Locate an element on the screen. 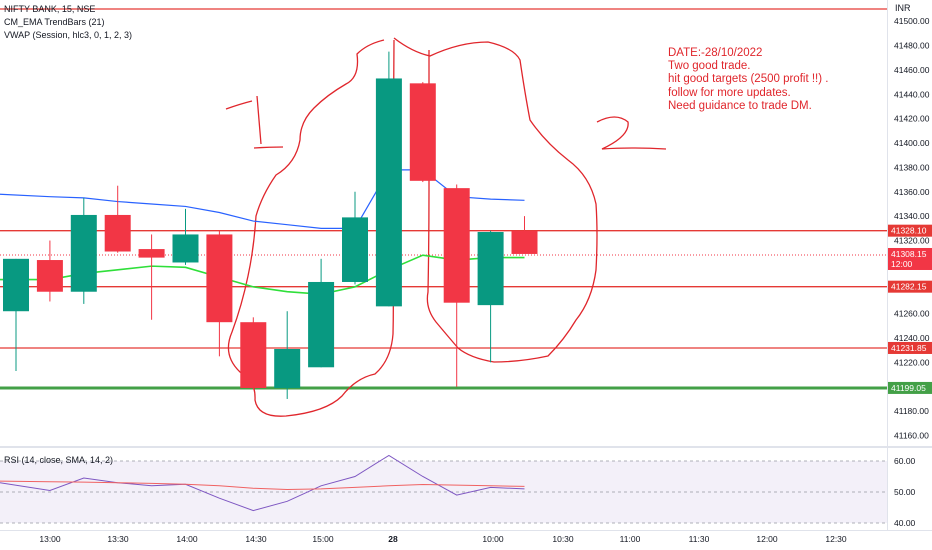 This screenshot has height=550, width=932. vwap-line is located at coordinates (262, 199).